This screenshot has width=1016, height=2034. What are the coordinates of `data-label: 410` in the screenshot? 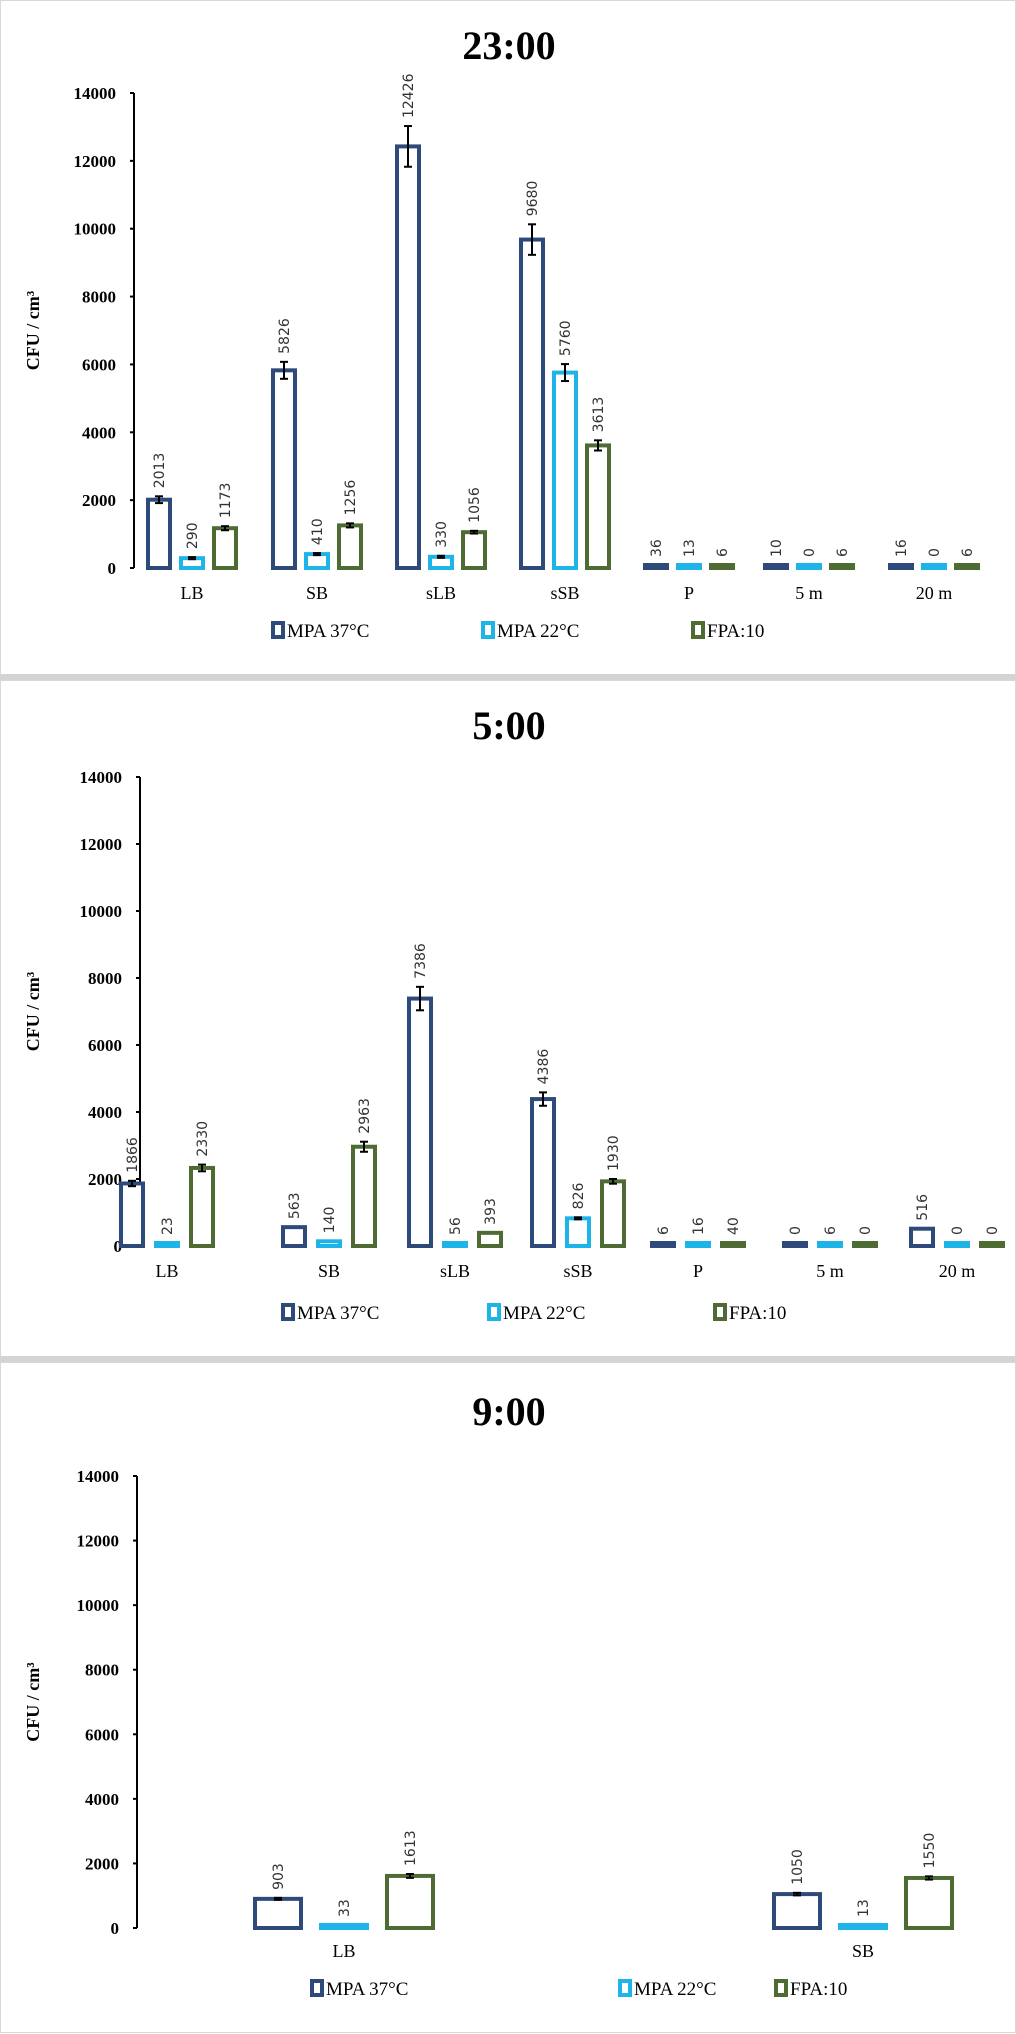 It's located at (318, 531).